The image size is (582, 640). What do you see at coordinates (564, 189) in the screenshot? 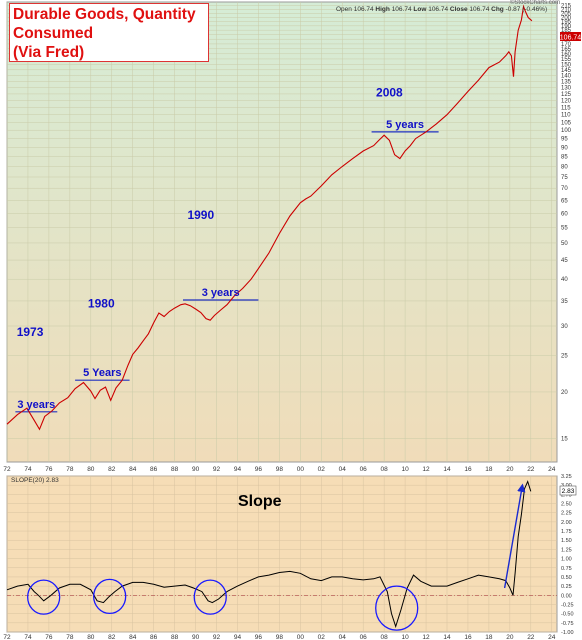
I see `main-y-tick-label: 70` at bounding box center [564, 189].